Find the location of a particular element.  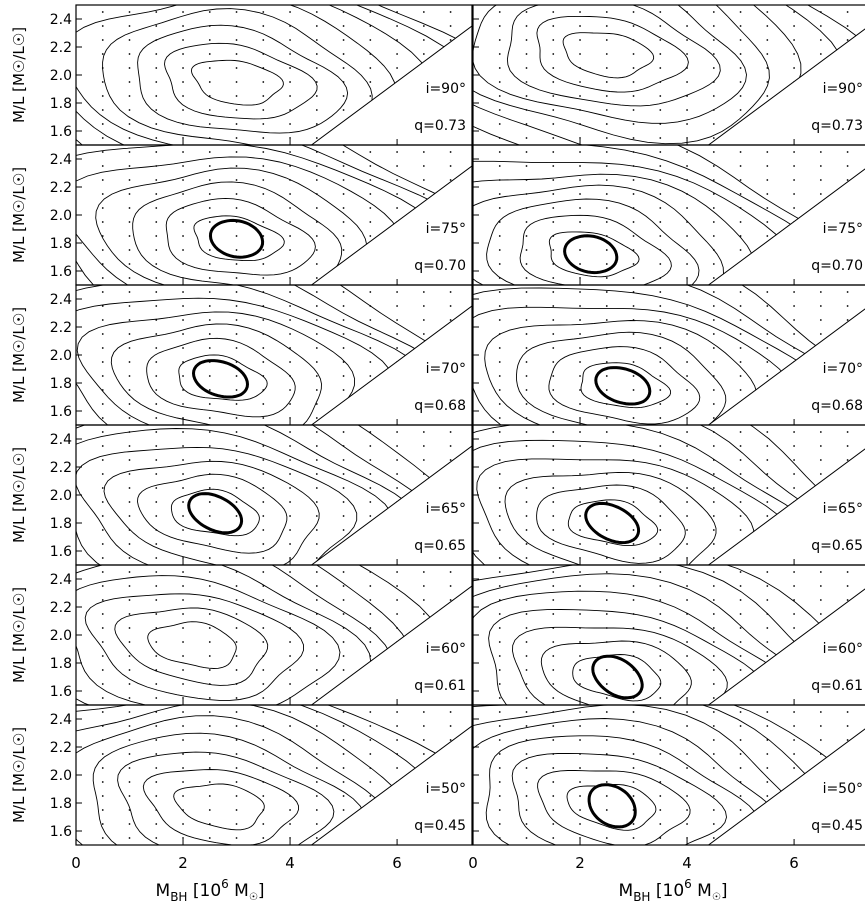

y-tick-label: 1.6 is located at coordinates (61, 132).